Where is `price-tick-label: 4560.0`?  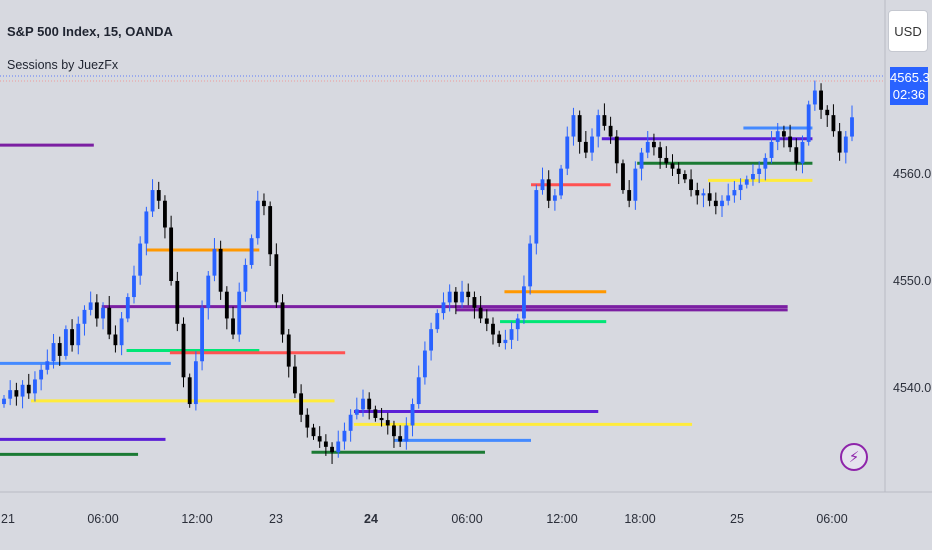 price-tick-label: 4560.0 is located at coordinates (912, 174).